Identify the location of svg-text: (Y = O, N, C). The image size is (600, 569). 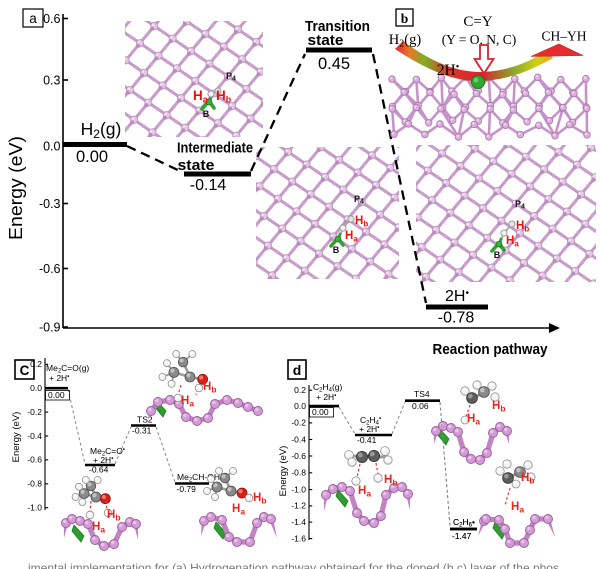
(479, 39).